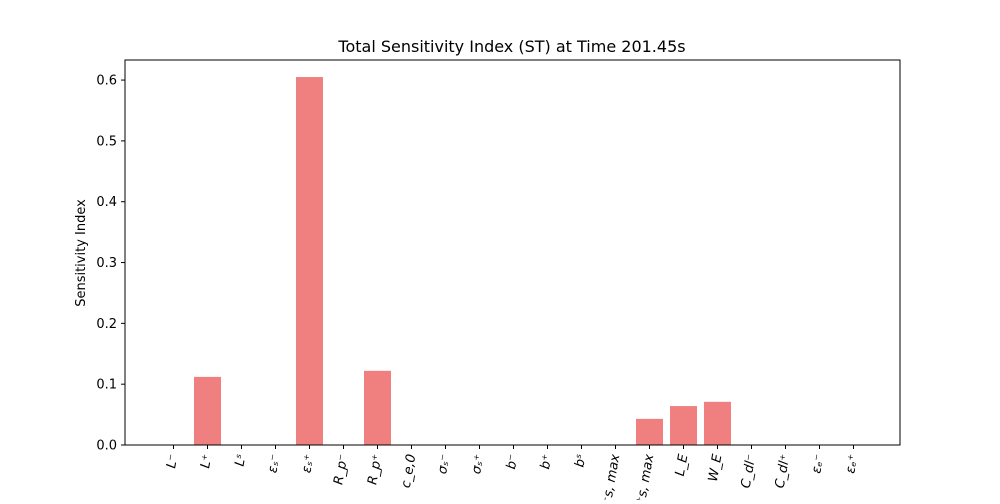 The height and width of the screenshot is (504, 1000). What do you see at coordinates (409, 471) in the screenshot?
I see `x-tick-label: c_e,0` at bounding box center [409, 471].